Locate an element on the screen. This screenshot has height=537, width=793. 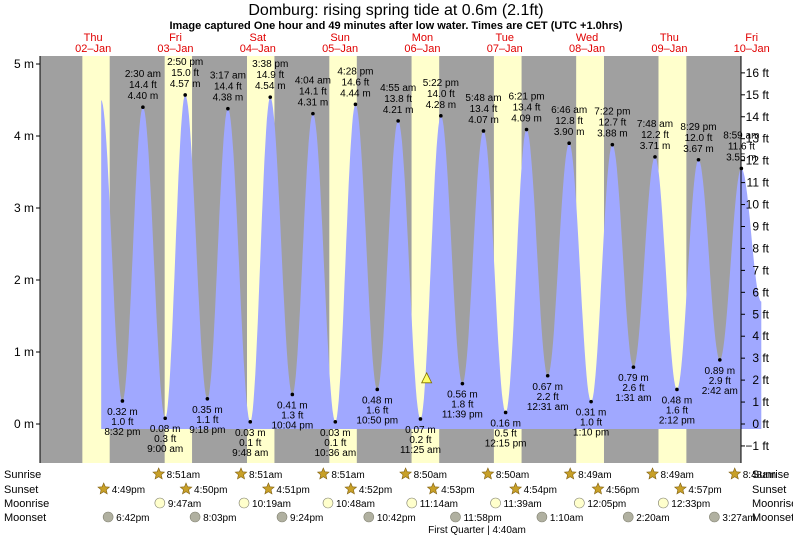
sunrise-time-6: 8:49am is located at coordinates (676, 475).